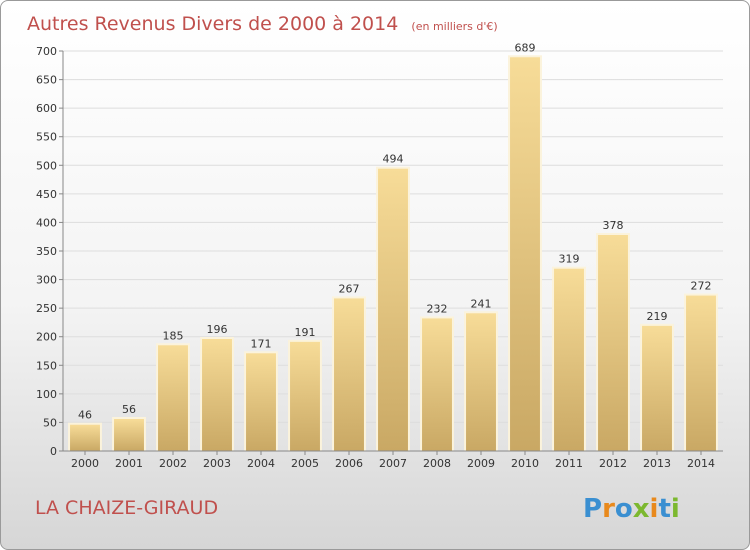 The image size is (750, 550). Describe the element at coordinates (592, 509) in the screenshot. I see `logo-letter: P` at that location.